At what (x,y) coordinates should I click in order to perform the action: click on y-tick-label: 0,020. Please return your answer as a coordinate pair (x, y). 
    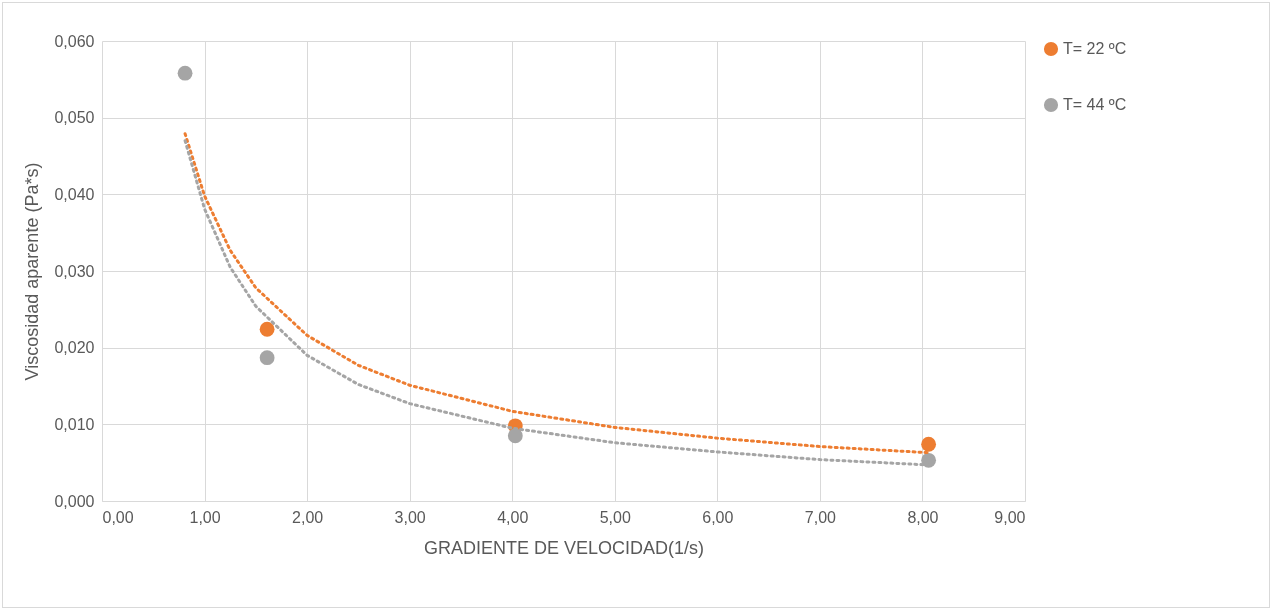
    Looking at the image, I should click on (74, 348).